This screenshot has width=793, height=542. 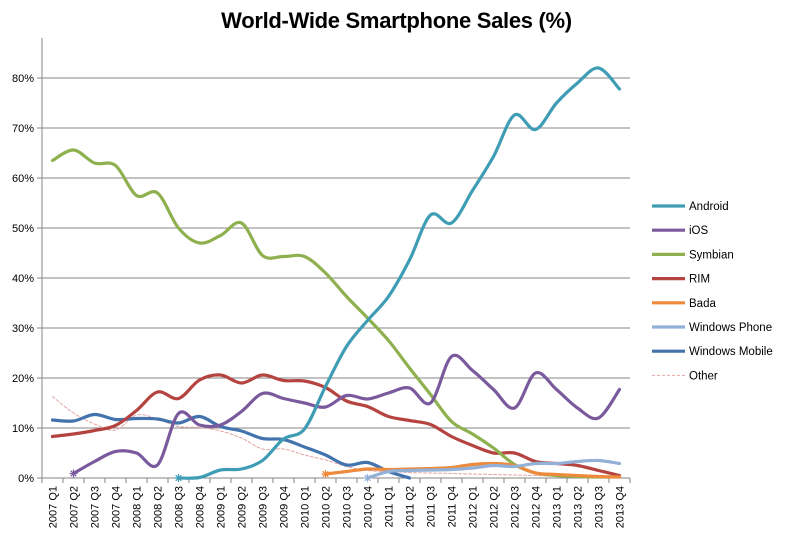 I want to click on series-line-windows-mobile, so click(x=231, y=446).